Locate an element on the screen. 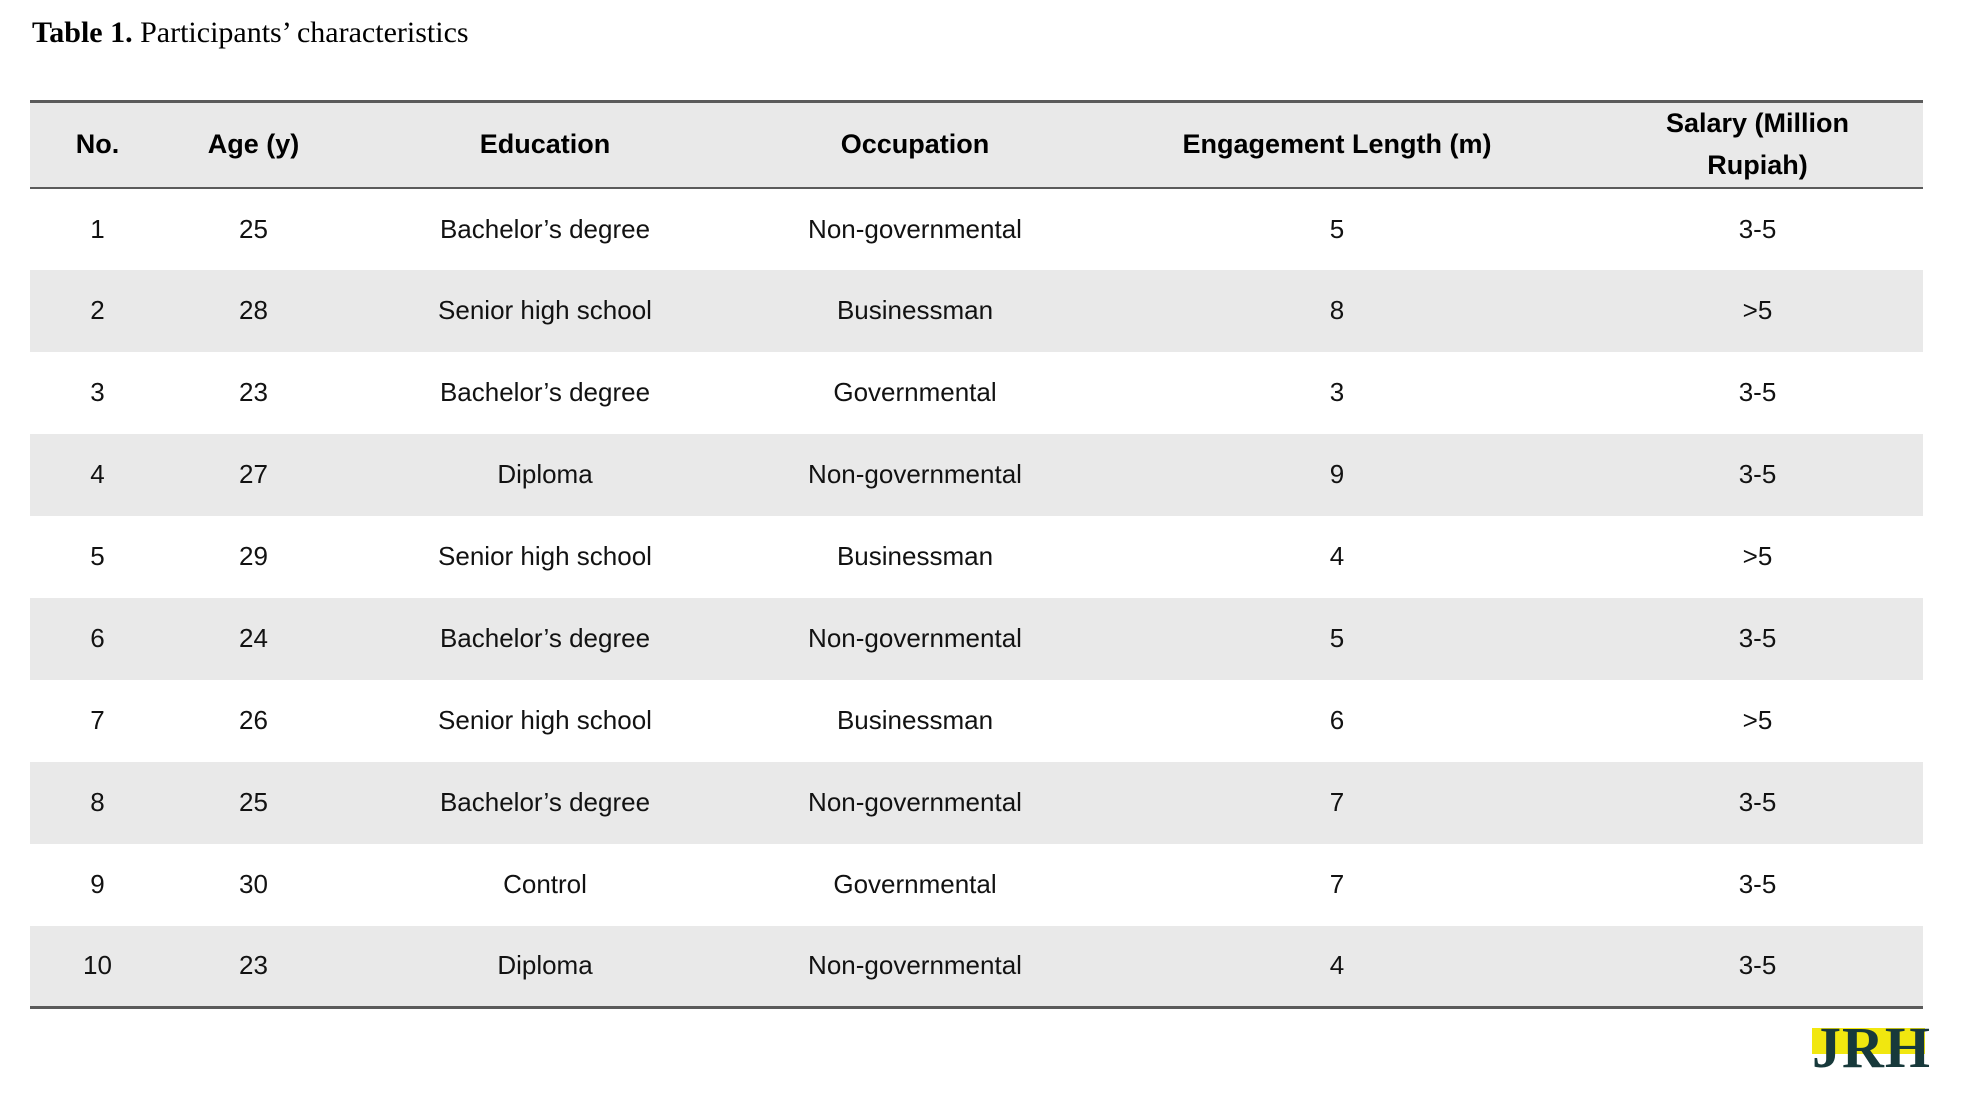 This screenshot has width=1971, height=1096. table-cell: 24 is located at coordinates (253, 638).